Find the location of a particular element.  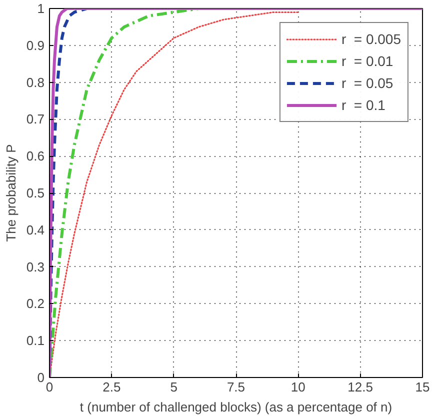

x-axis-title: t (number of challenged blocks) (as a percentage of n) is located at coordinates (236, 407).